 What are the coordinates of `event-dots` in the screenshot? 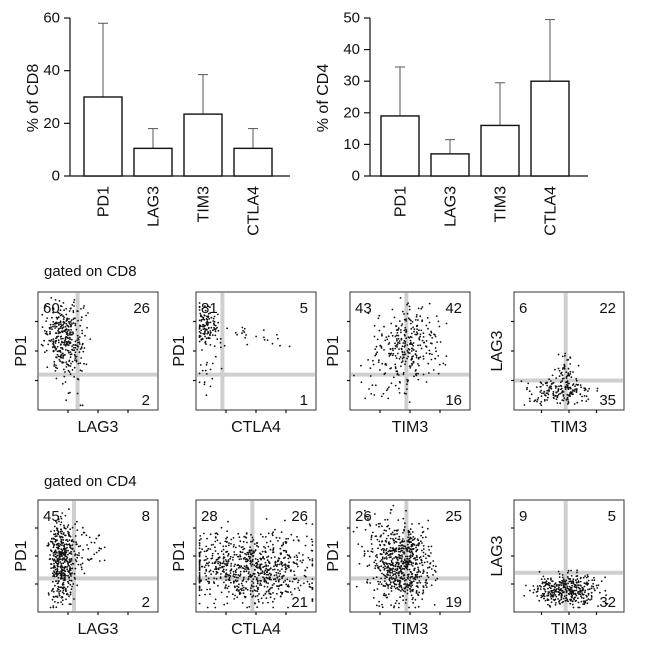 It's located at (395, 556).